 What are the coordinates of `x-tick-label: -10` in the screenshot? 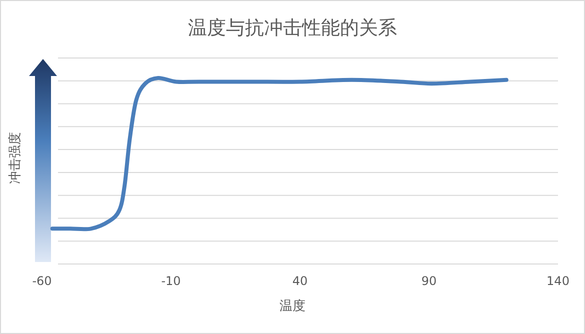 It's located at (171, 281).